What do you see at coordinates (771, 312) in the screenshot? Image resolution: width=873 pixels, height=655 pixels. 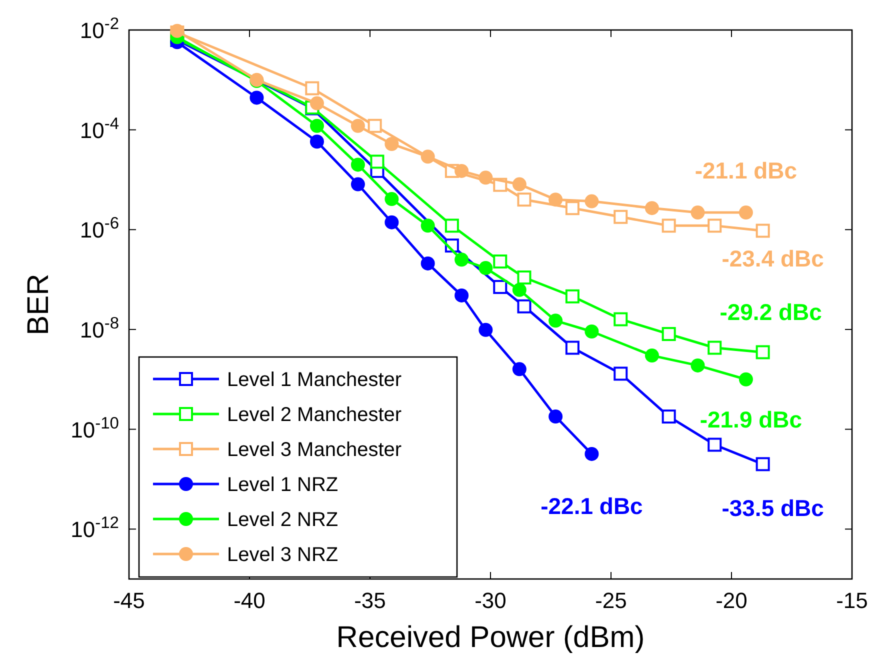 I see `annotation: -29.2 dBc` at bounding box center [771, 312].